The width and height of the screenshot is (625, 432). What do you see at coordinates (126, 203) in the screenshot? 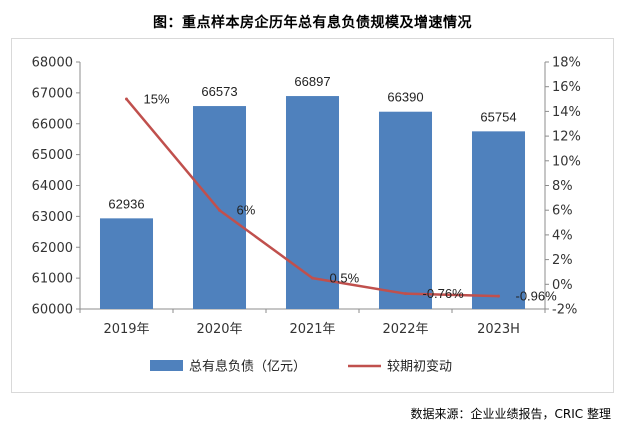
I see `bar-value-label: 62936` at bounding box center [126, 203].